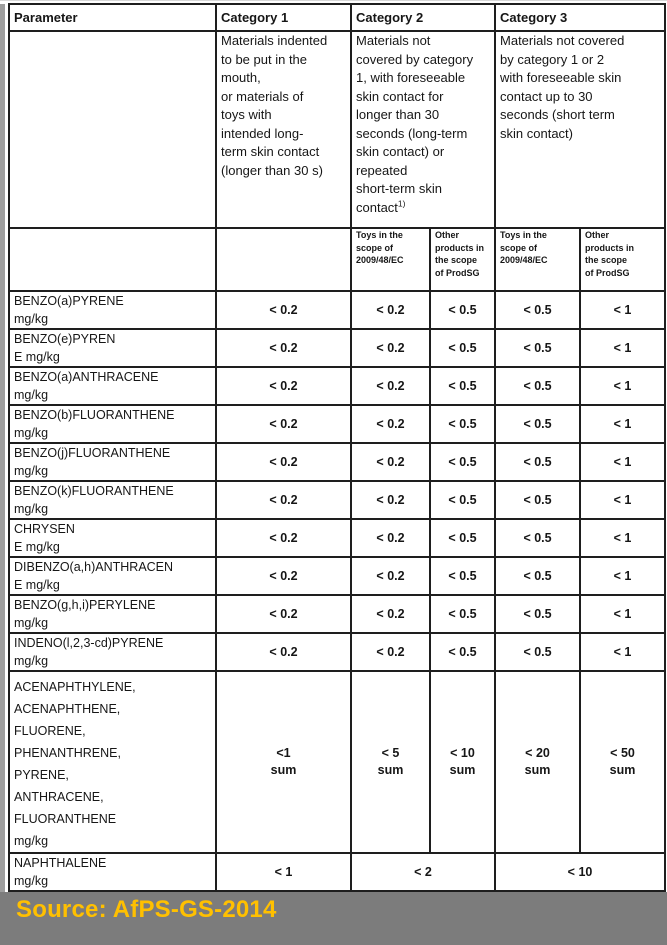  I want to click on source-band: Source: AfPS-GS-2014, so click(333, 918).